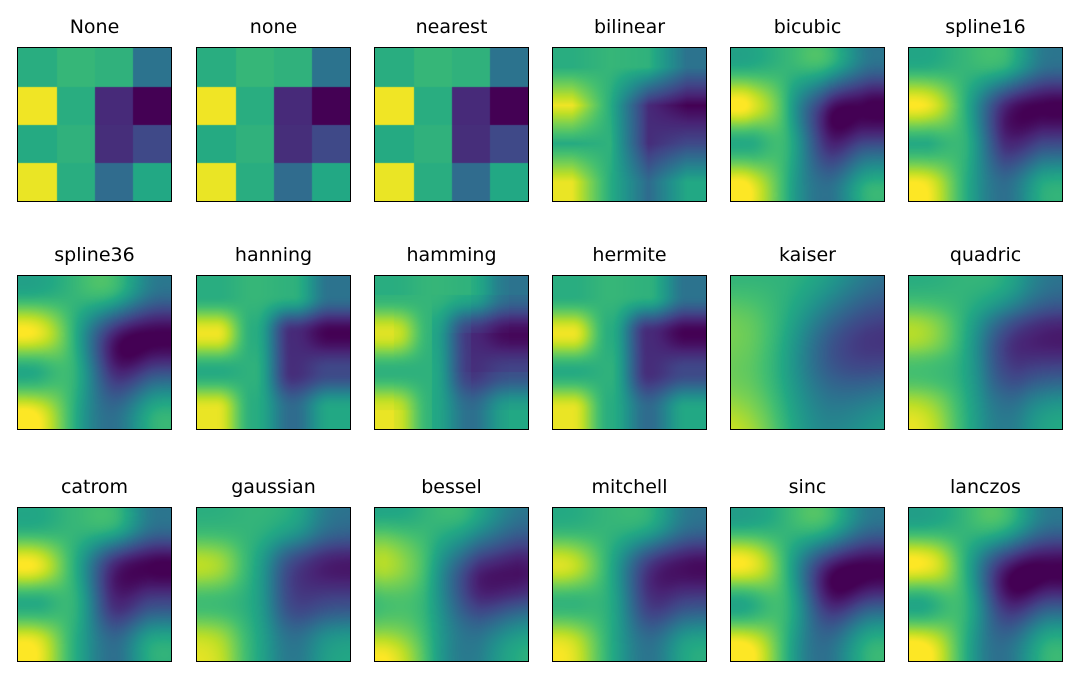 The image size is (1080, 680). I want to click on panel-title: nearest, so click(451, 27).